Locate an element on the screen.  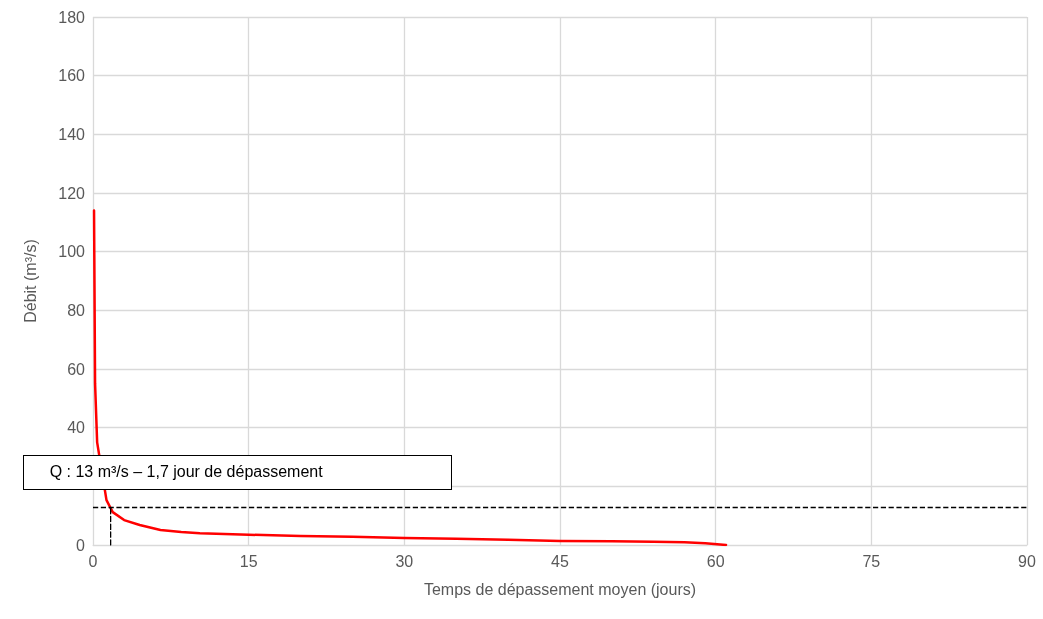
y-tick-label: 100 is located at coordinates (72, 252).